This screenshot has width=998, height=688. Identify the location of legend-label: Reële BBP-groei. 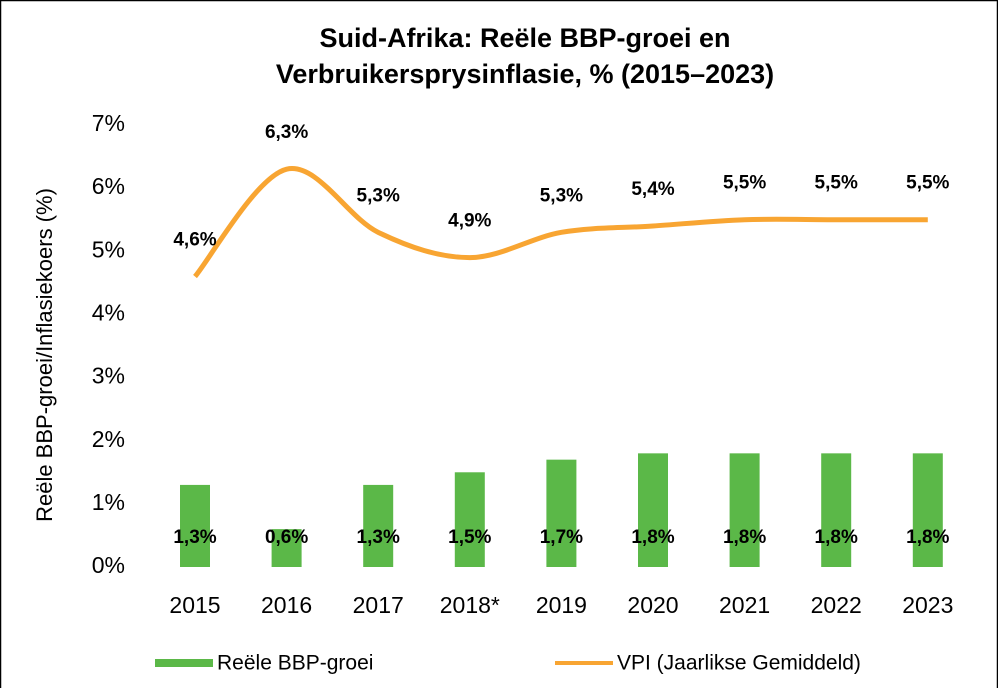
(295, 663).